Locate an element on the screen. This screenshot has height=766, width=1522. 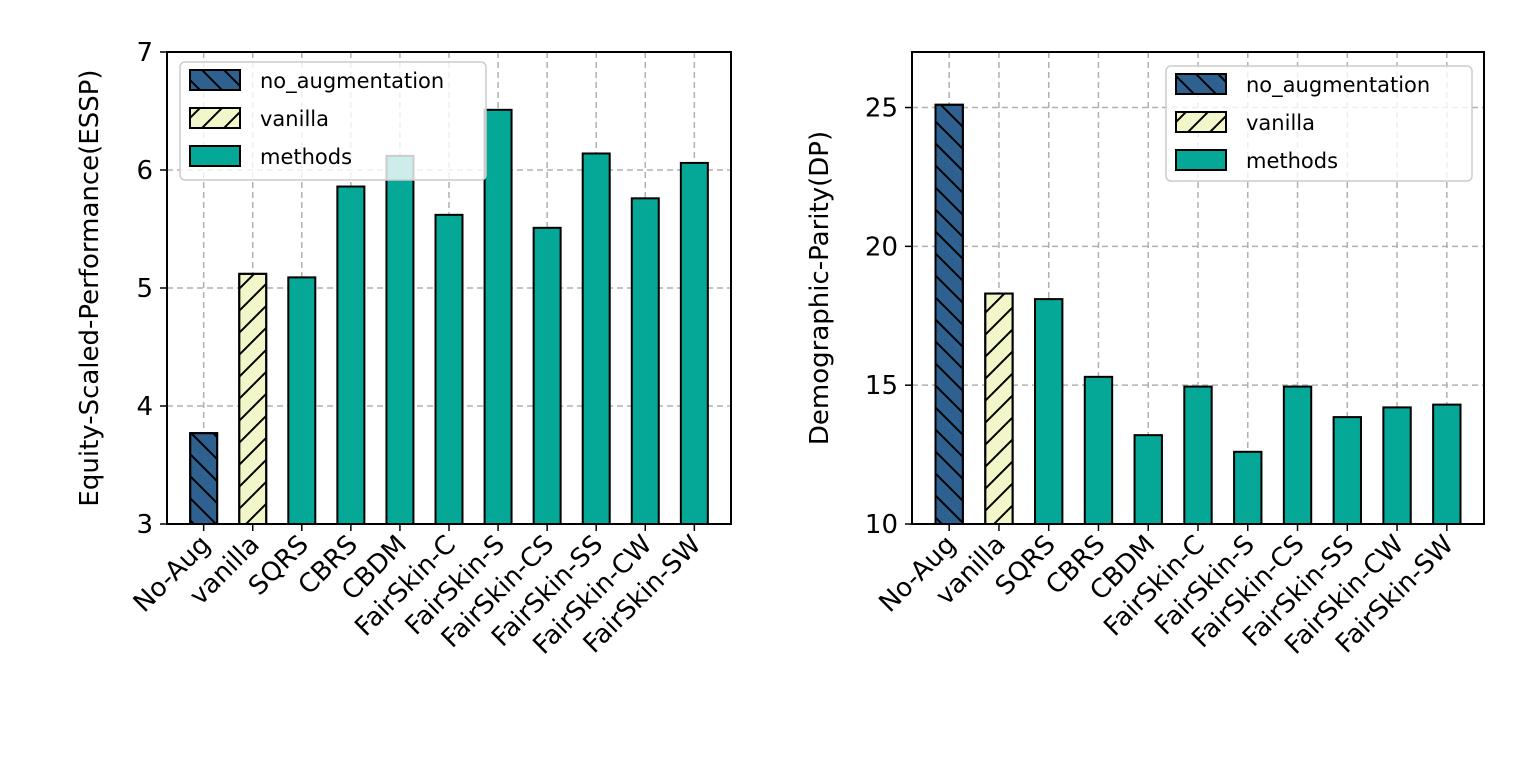
y-tick-label: 3 is located at coordinates (144, 525).